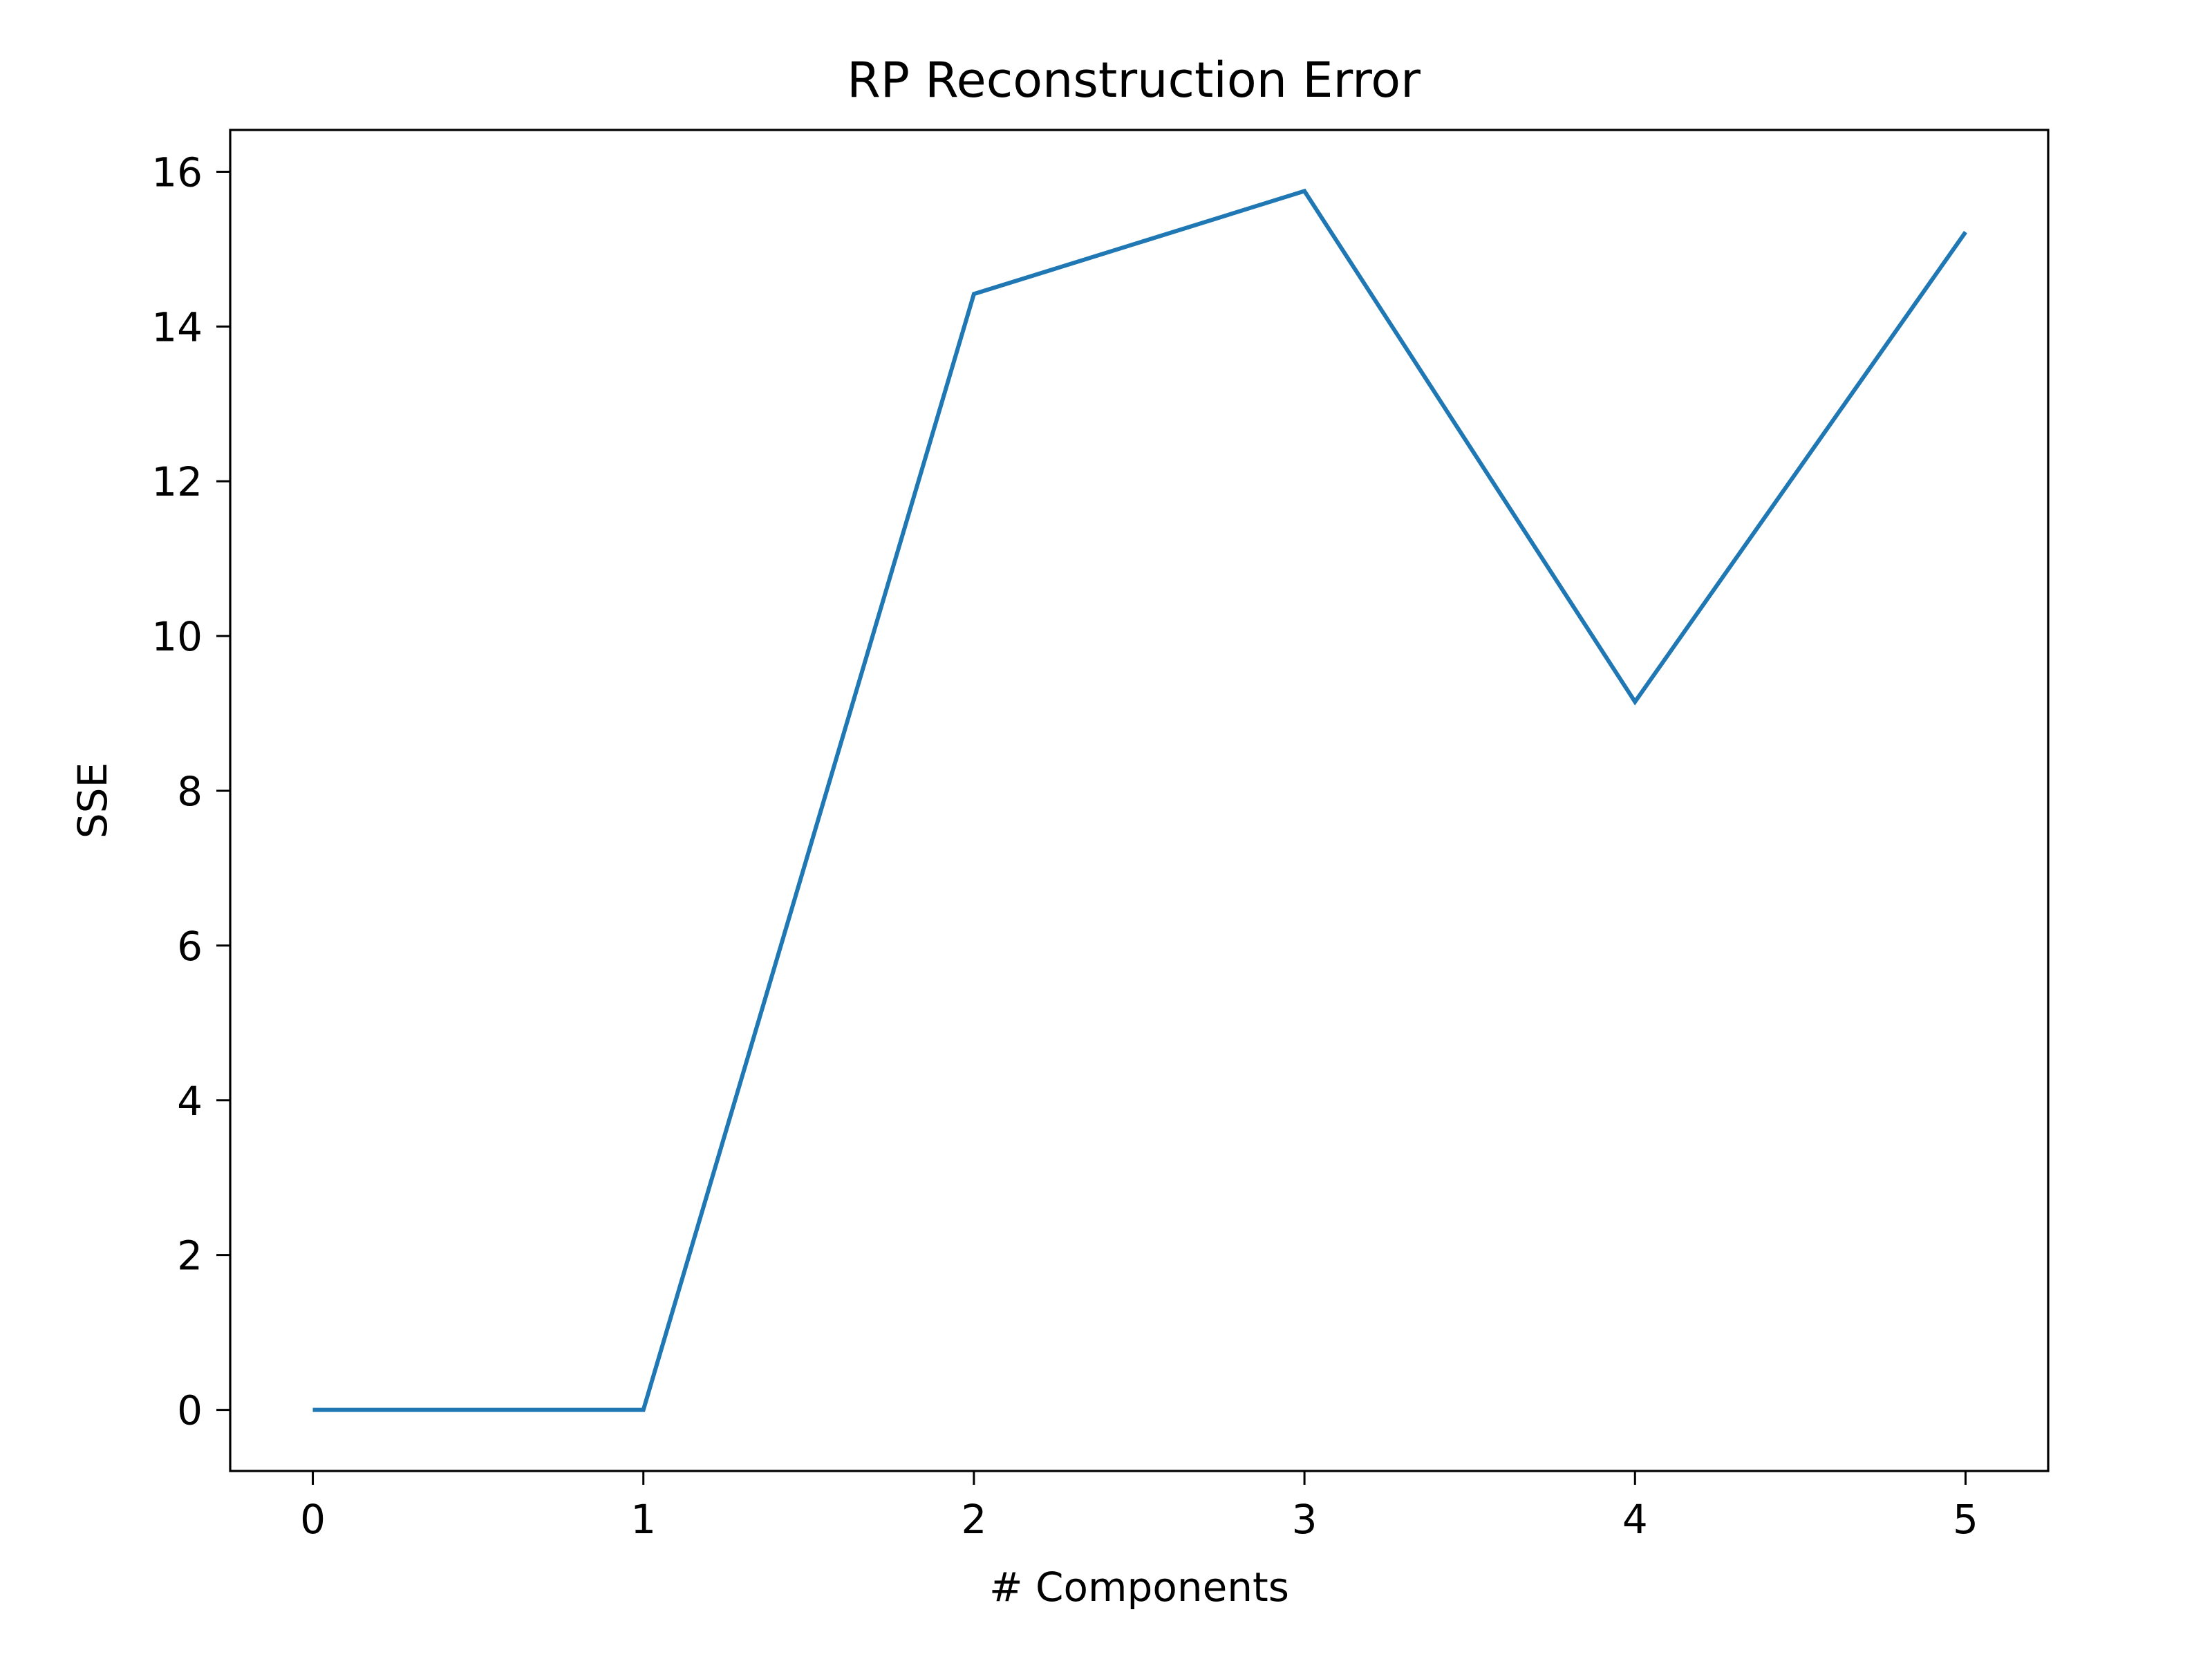 Image resolution: width=2212 pixels, height=1659 pixels. Describe the element at coordinates (190, 1101) in the screenshot. I see `y-tick-label: 4` at that location.